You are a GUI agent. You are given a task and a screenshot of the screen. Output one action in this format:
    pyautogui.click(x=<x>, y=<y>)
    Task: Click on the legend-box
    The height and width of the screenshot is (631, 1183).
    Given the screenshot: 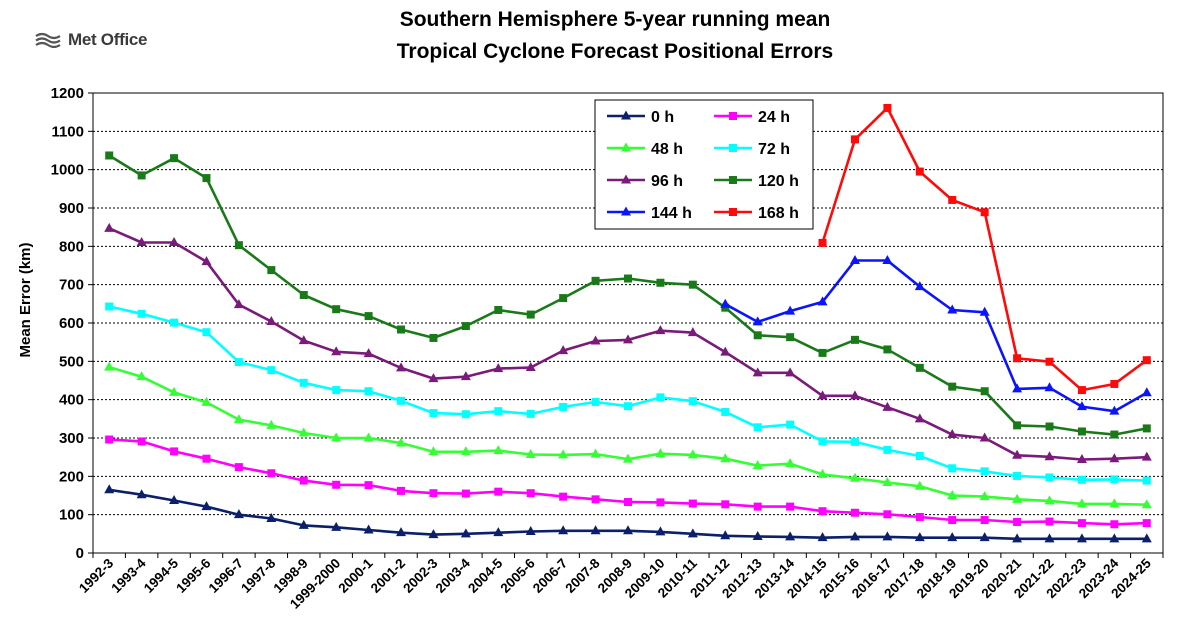 What is the action you would take?
    pyautogui.click(x=704, y=164)
    